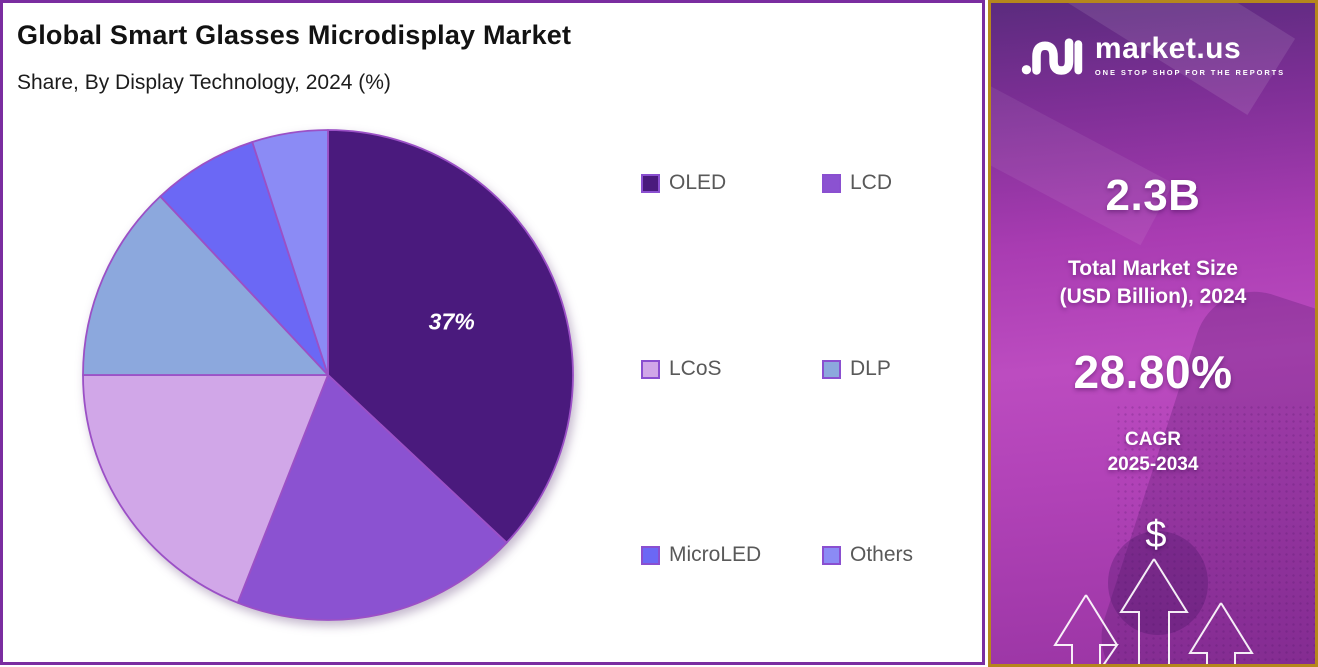  I want to click on legend-label: LCD, so click(871, 182).